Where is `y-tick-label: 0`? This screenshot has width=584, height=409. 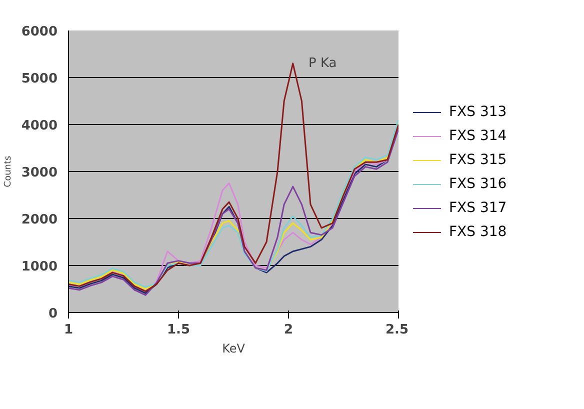 y-tick-label: 0 is located at coordinates (53, 314).